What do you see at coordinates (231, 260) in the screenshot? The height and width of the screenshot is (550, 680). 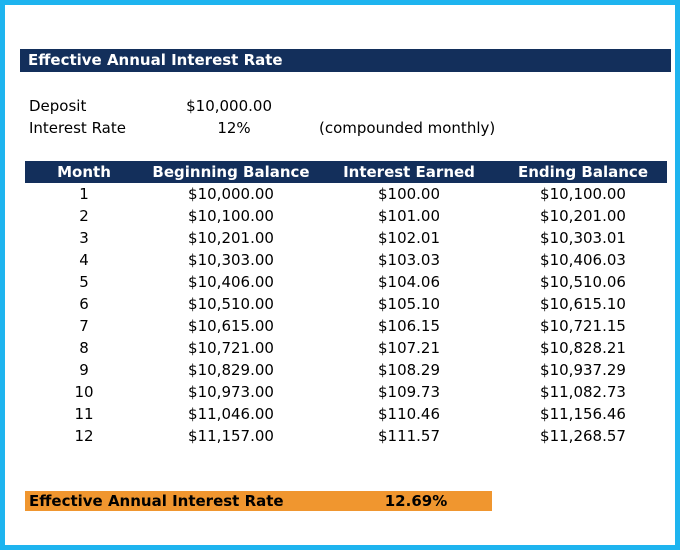 I see `cell-beginning-balance: $10,303.00` at bounding box center [231, 260].